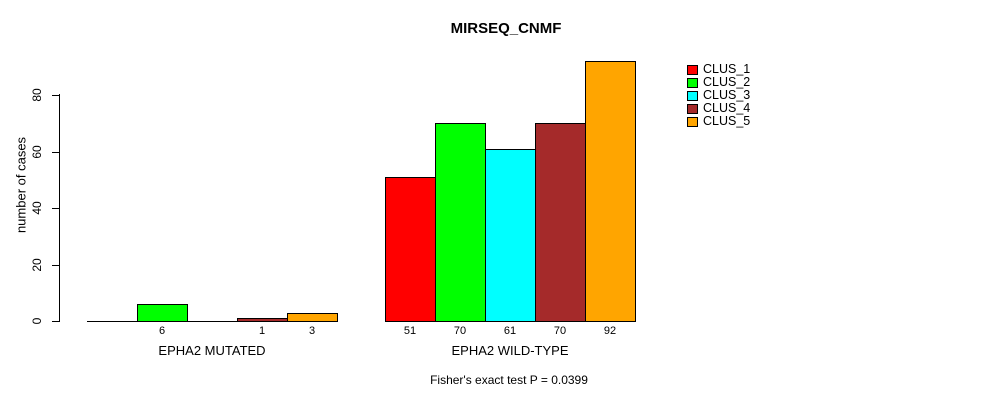 This screenshot has height=400, width=990. I want to click on bar-clus_1-zero, so click(112, 321).